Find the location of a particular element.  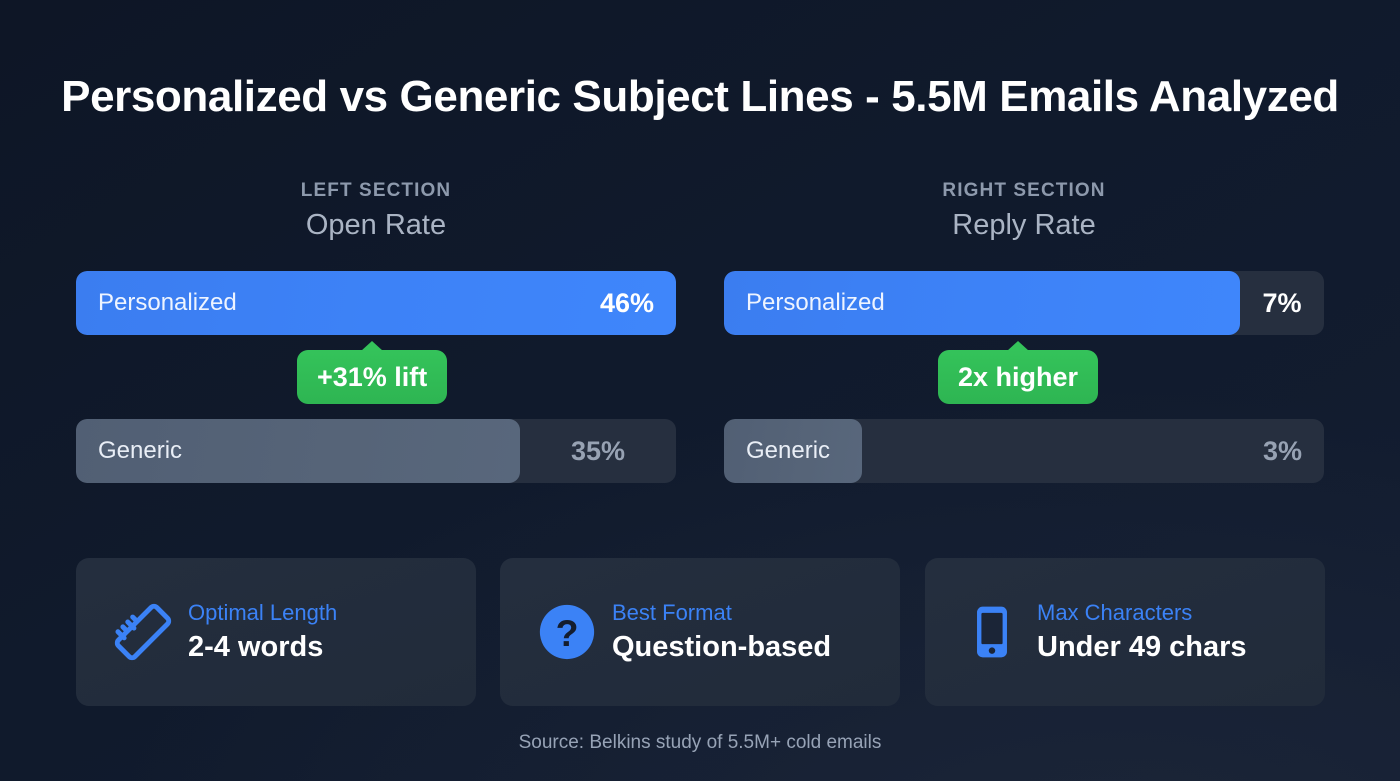

card-text-max-characters: Max Characters Under 49 chars is located at coordinates (1142, 632).